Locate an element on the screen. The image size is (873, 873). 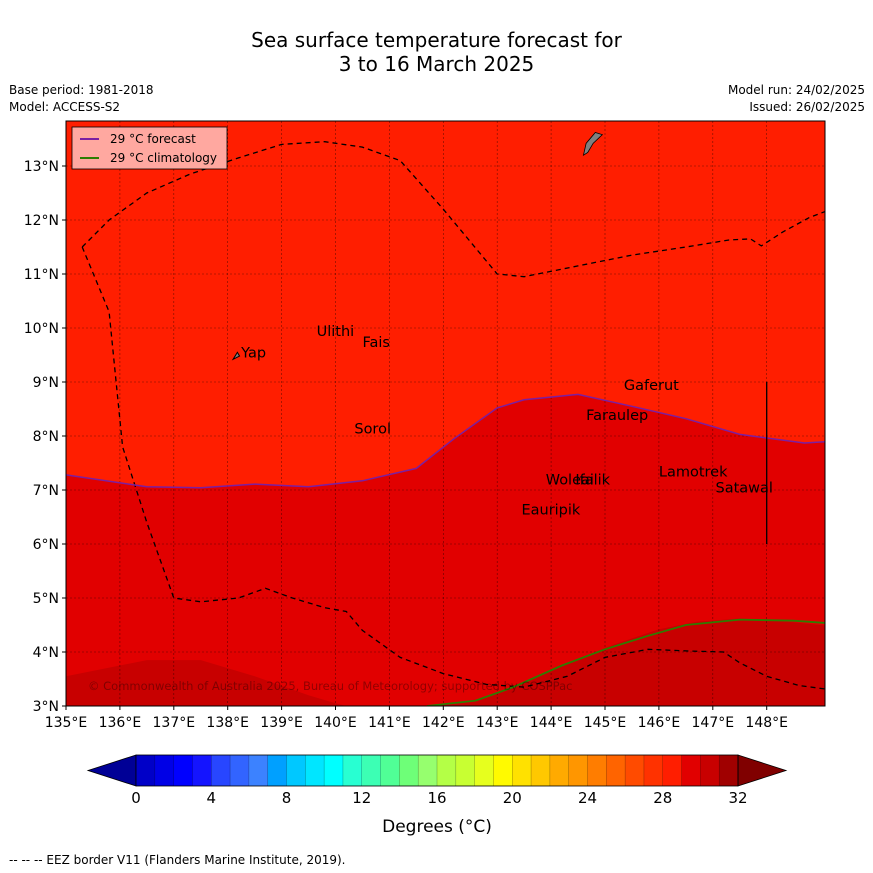
place-label-woleai: Woleai is located at coordinates (570, 481).